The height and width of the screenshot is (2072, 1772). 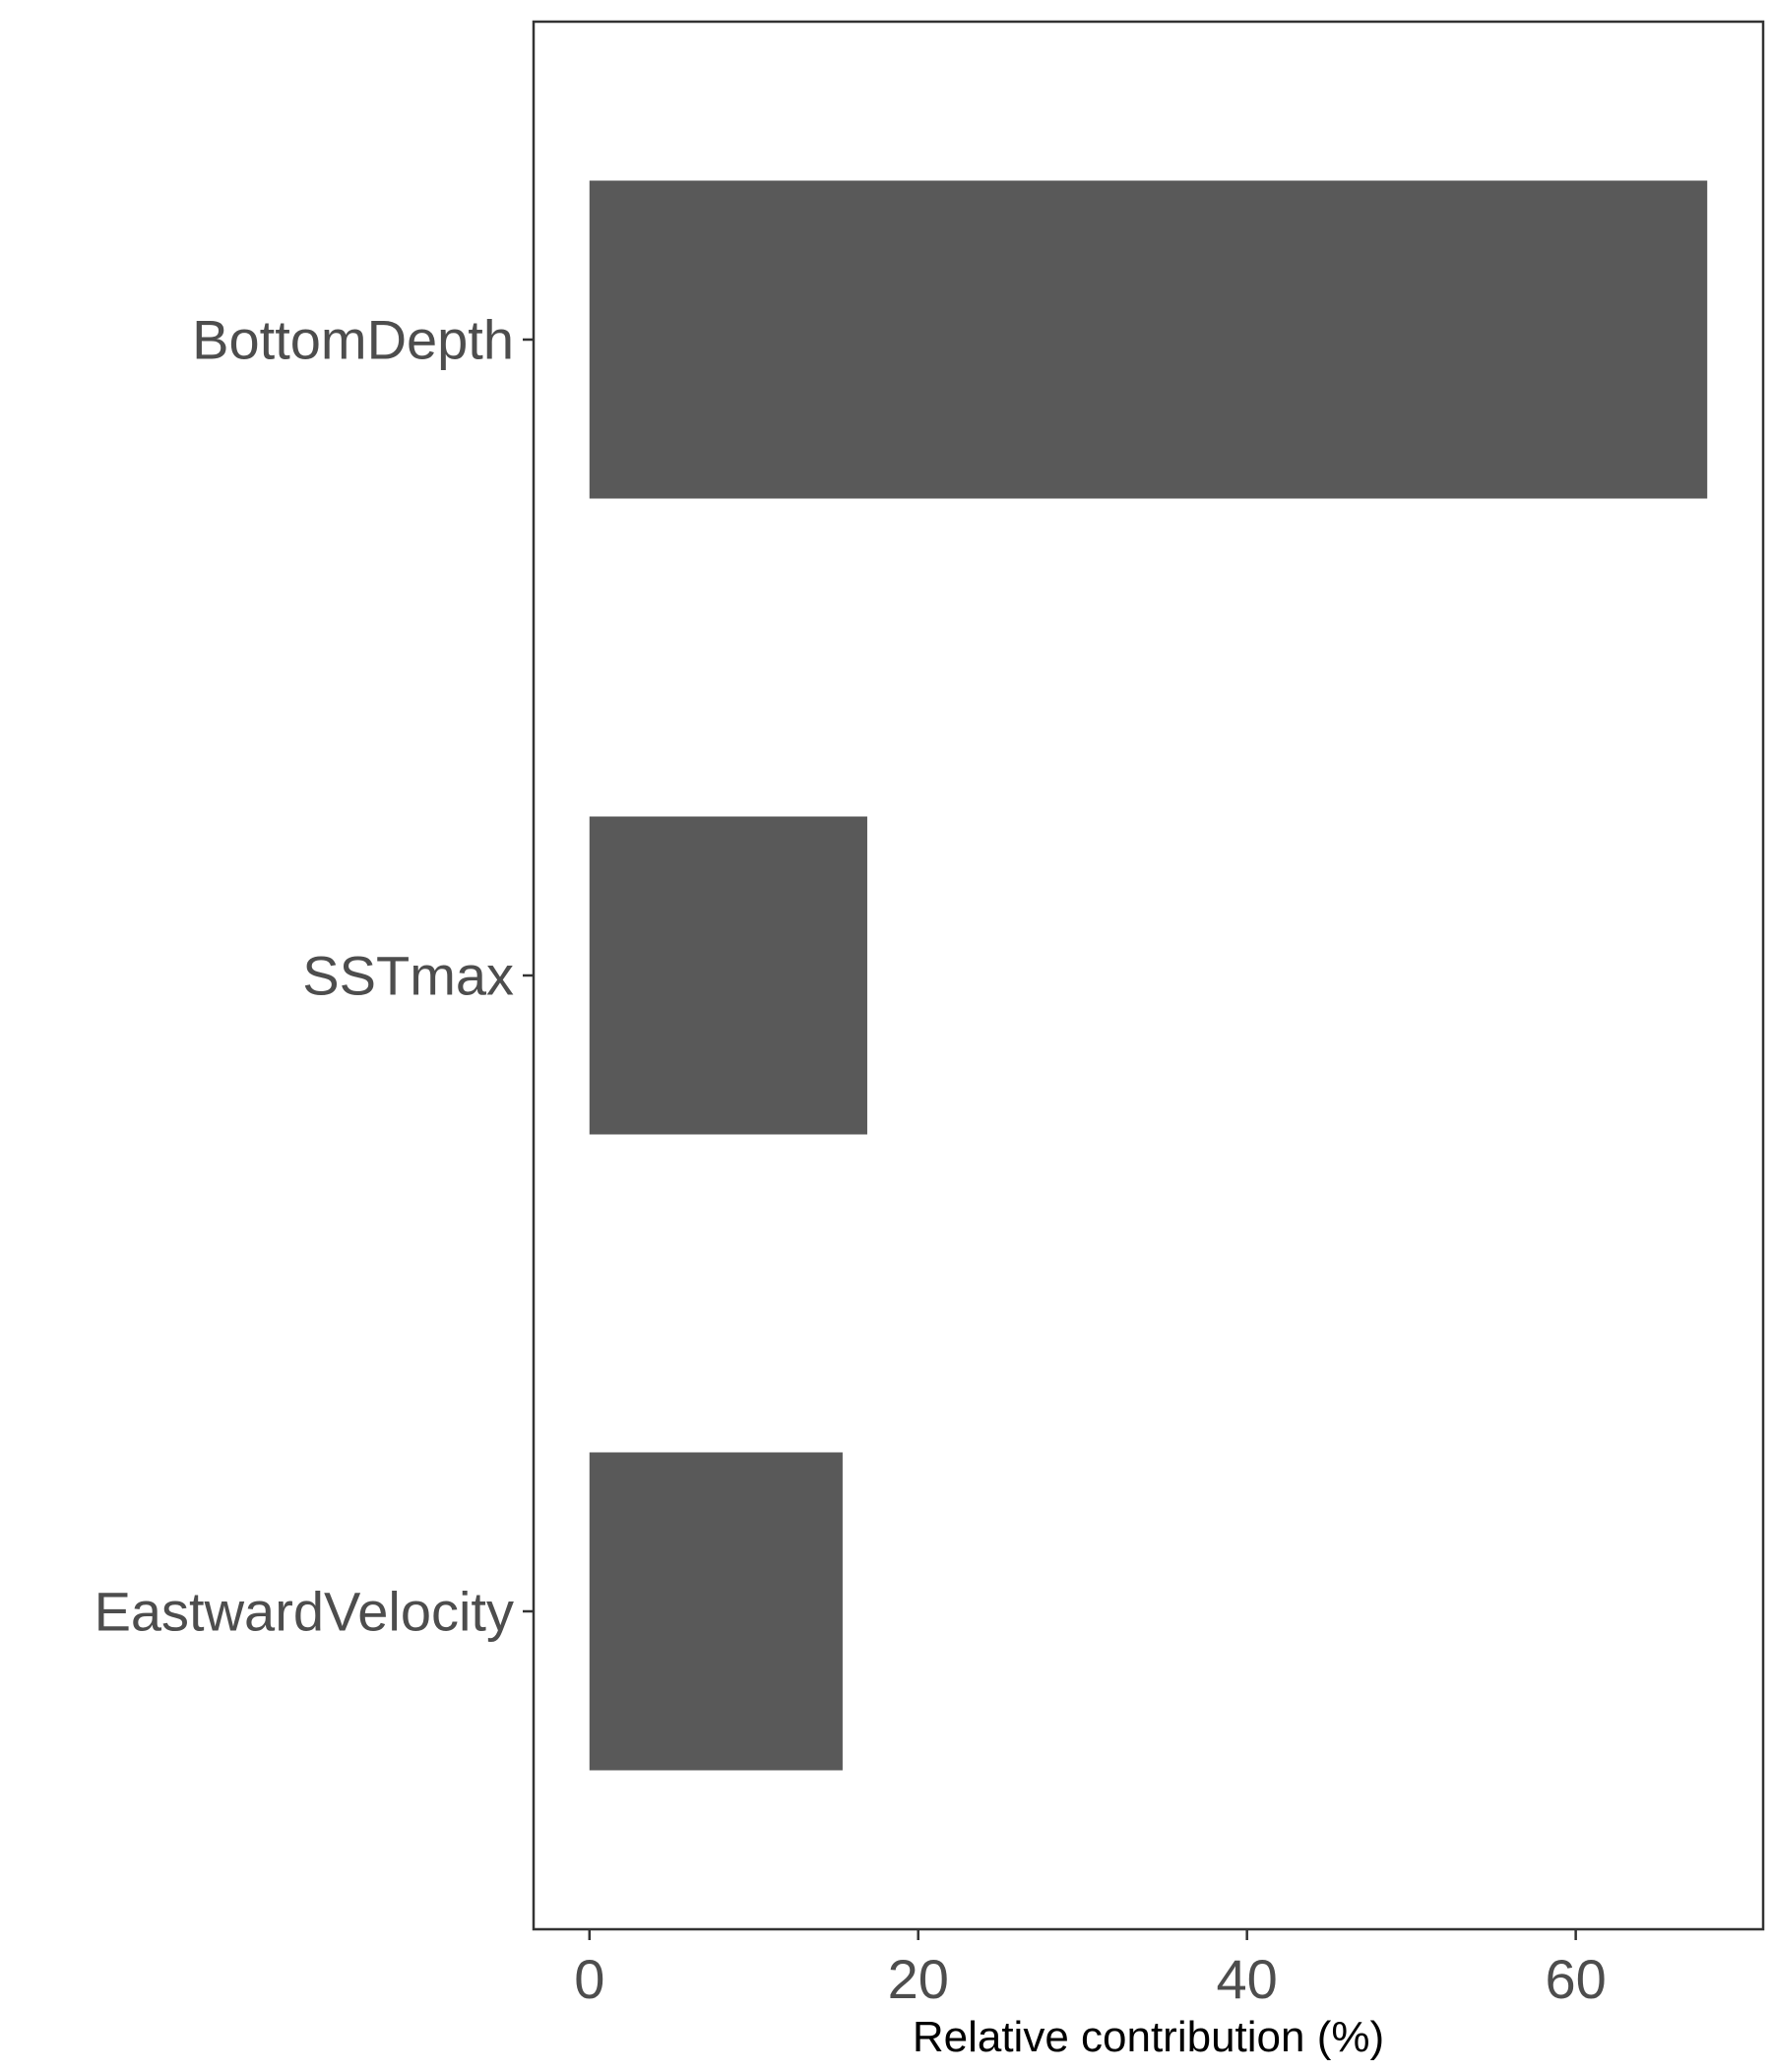 I want to click on y-tick-label: BottomDepth, so click(x=353, y=340).